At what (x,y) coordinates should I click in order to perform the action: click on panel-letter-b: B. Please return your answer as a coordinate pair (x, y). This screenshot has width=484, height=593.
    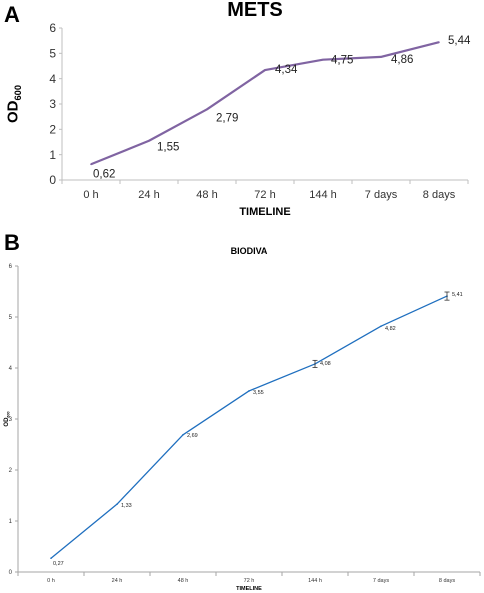
    Looking at the image, I should click on (12, 242).